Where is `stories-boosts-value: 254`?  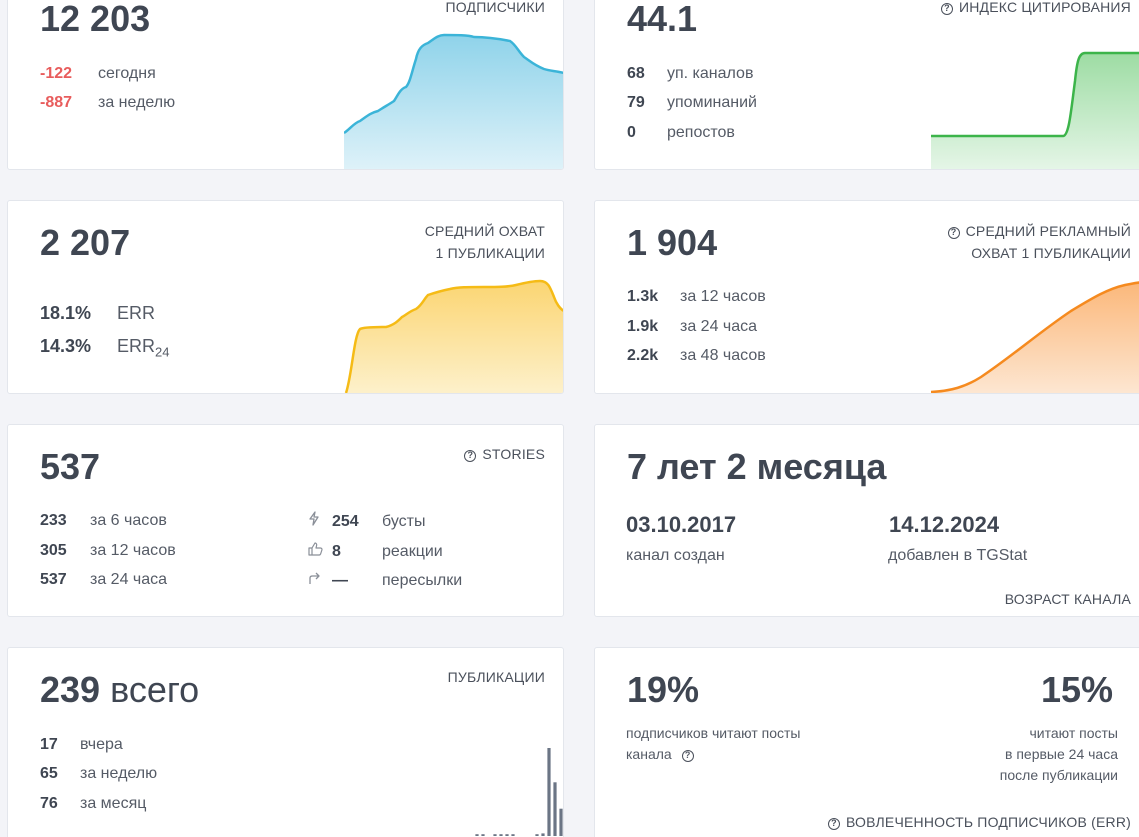 stories-boosts-value: 254 is located at coordinates (345, 521).